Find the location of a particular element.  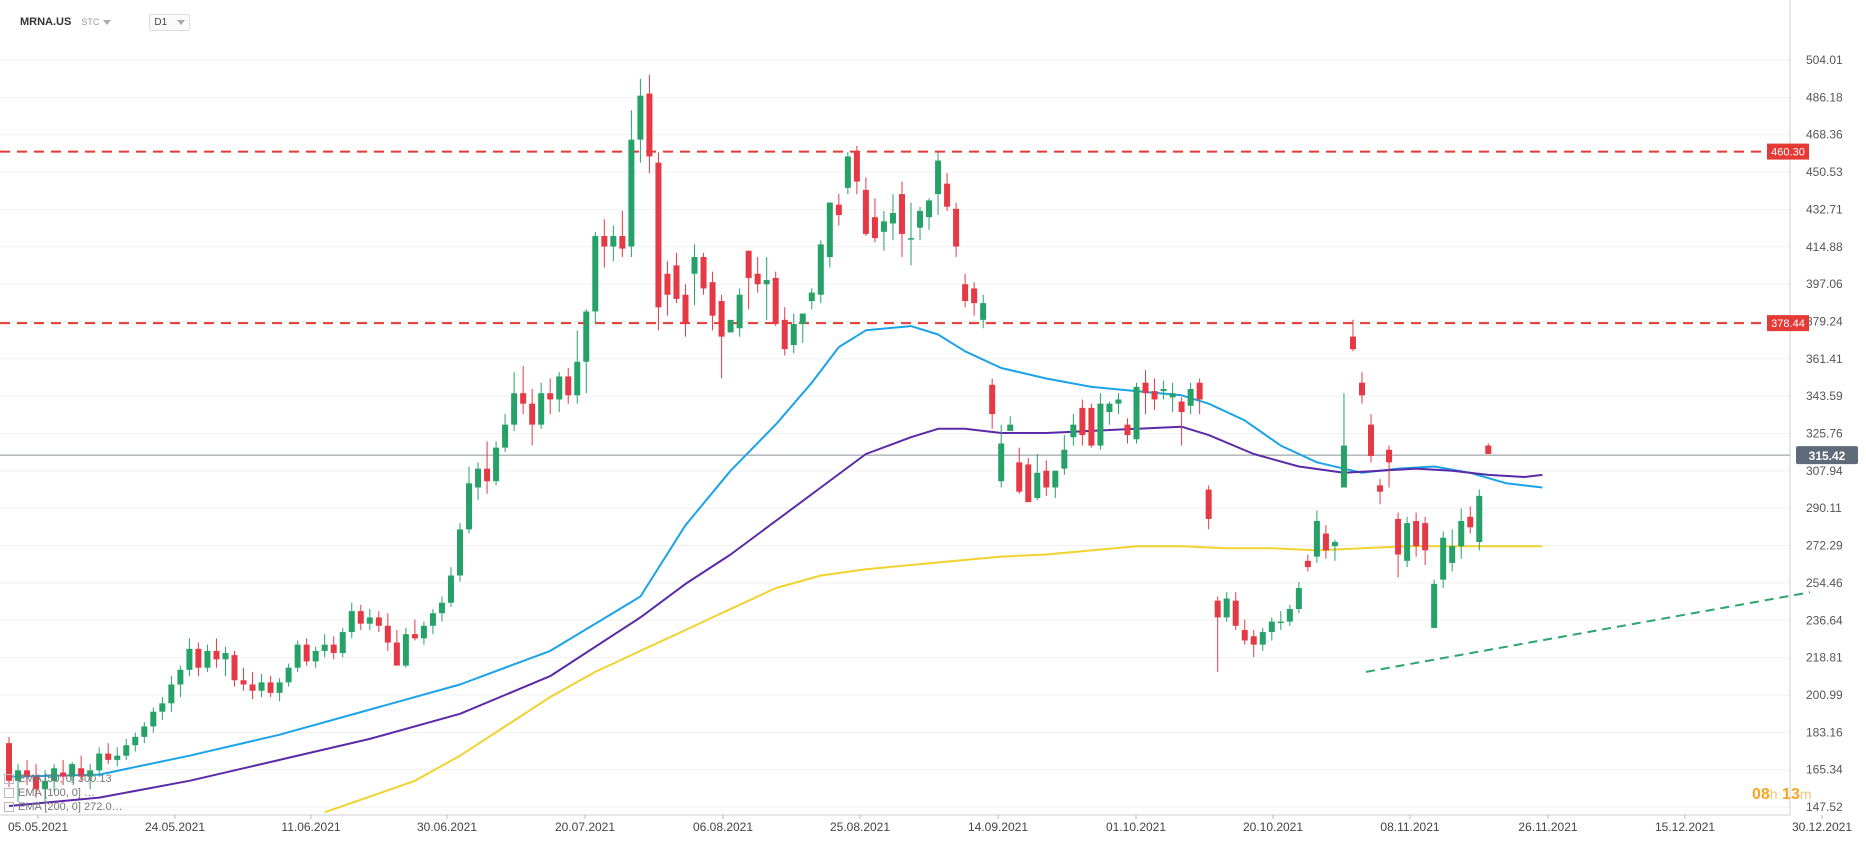

symbol-label: MRNA.US is located at coordinates (46, 22).